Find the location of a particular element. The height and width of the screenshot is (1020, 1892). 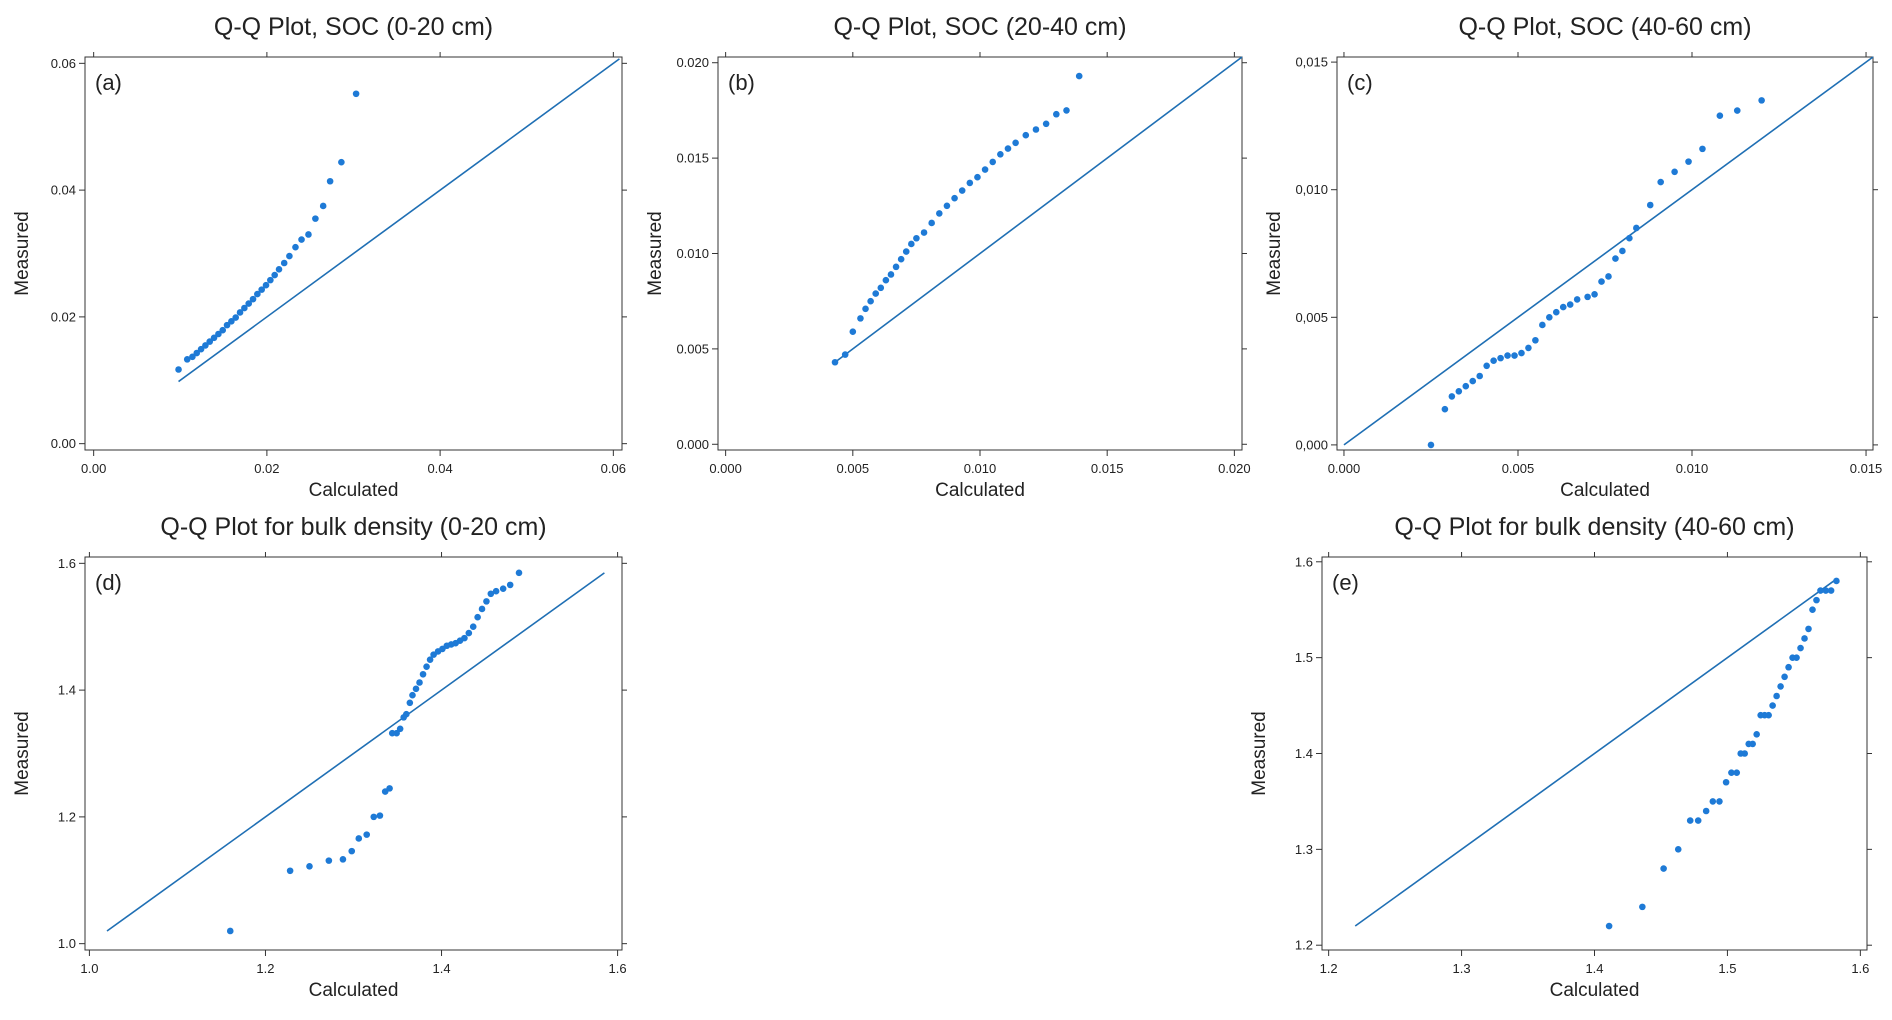

y-tick-label: 0.020 is located at coordinates (692, 62).